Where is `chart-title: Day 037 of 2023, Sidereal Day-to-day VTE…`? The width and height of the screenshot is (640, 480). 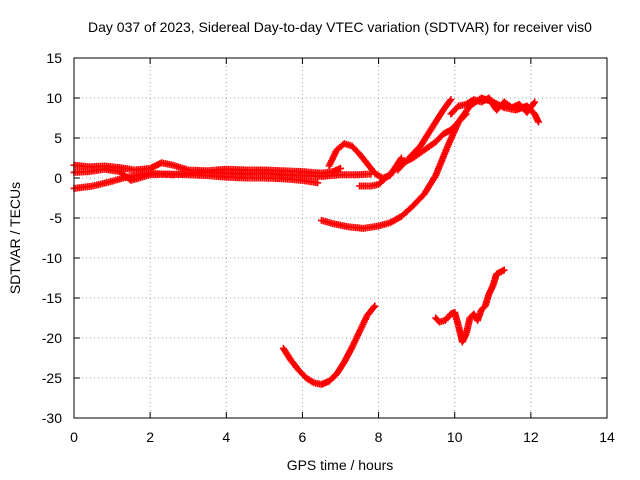 chart-title: Day 037 of 2023, Sidereal Day-to-day VTE… is located at coordinates (340, 27).